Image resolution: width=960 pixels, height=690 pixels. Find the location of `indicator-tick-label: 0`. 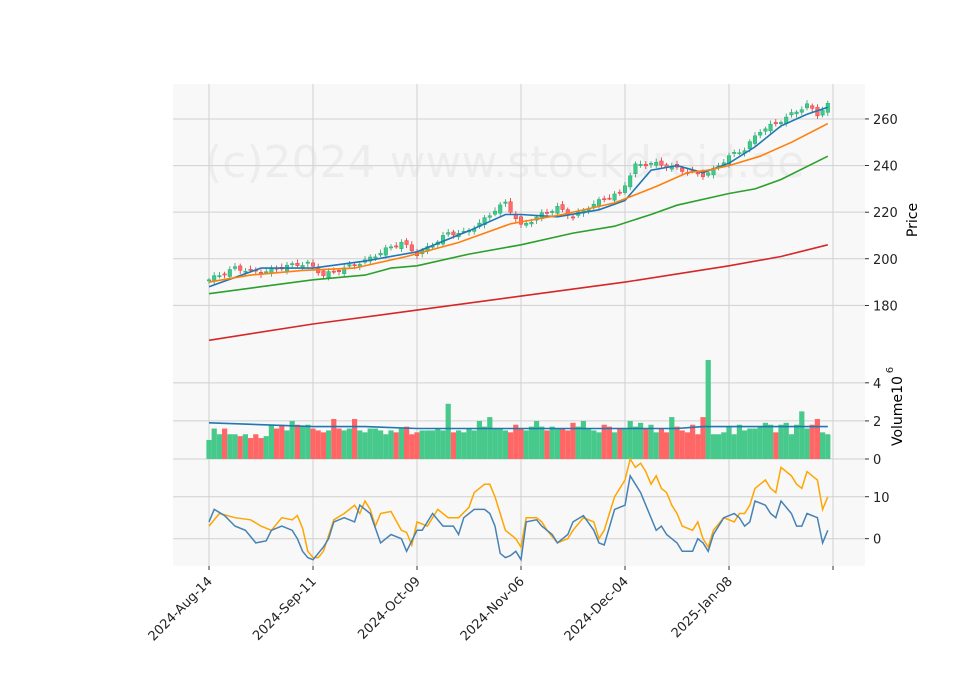

indicator-tick-label: 0 is located at coordinates (877, 540).